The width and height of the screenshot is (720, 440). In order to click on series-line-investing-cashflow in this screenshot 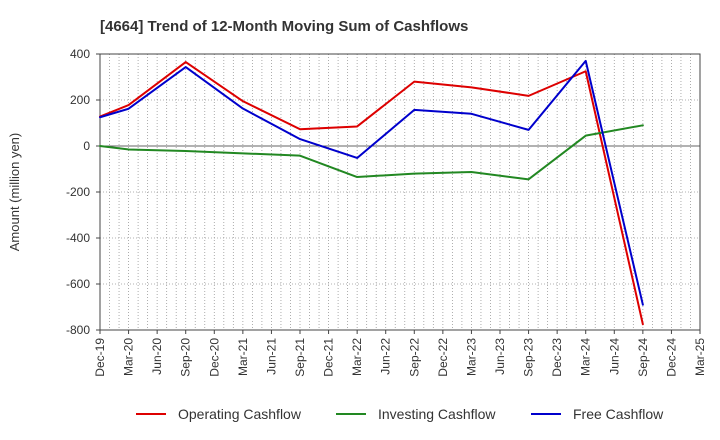, I will do `click(371, 152)`.